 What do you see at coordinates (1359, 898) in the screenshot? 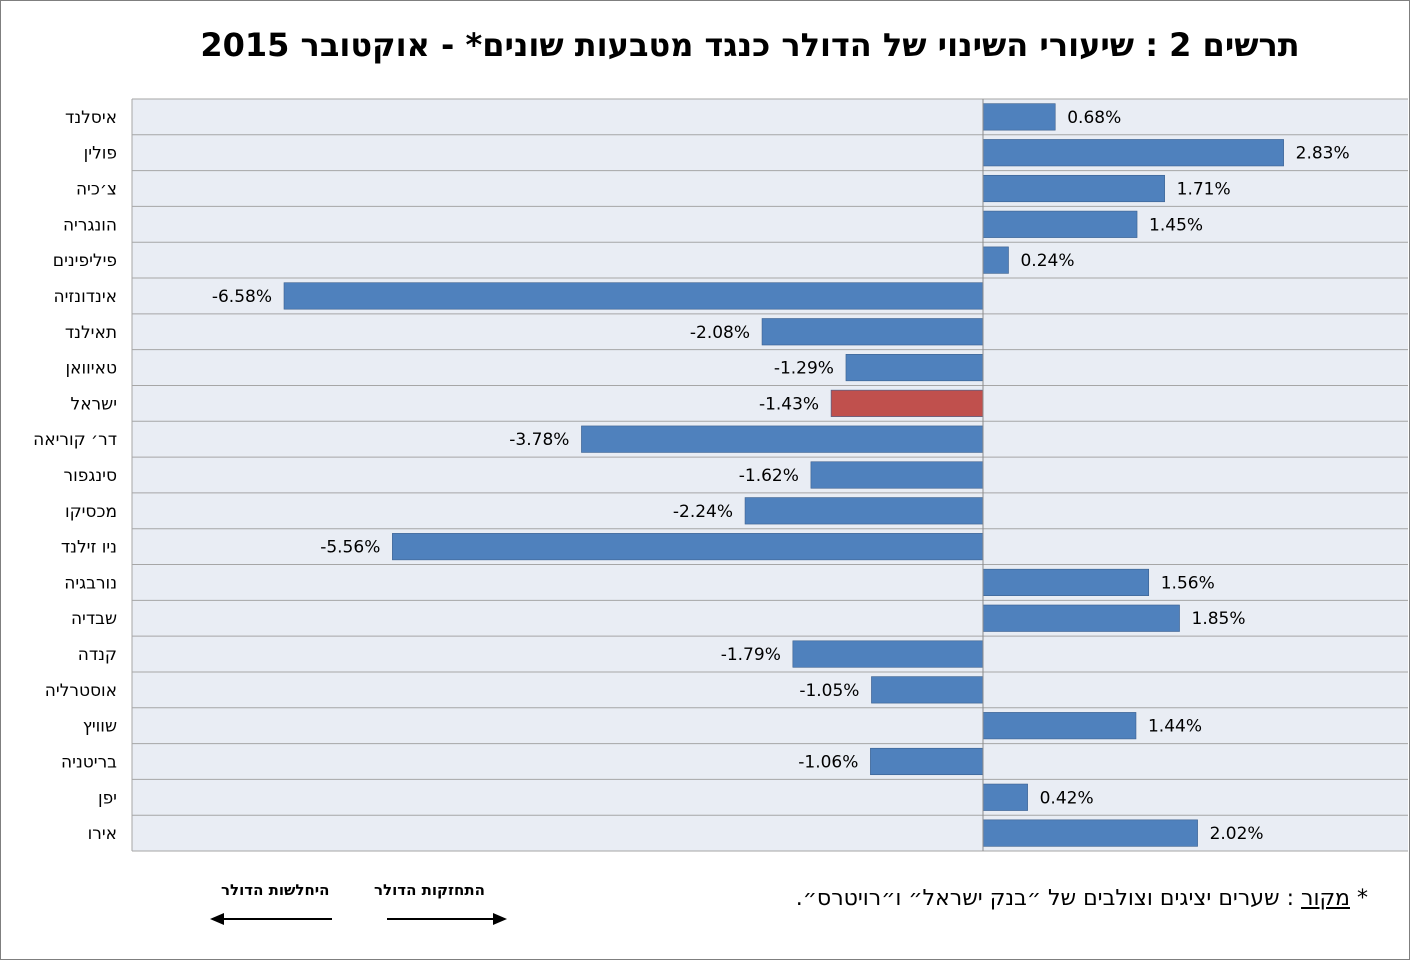
I see `source-prefix: *` at bounding box center [1359, 898].